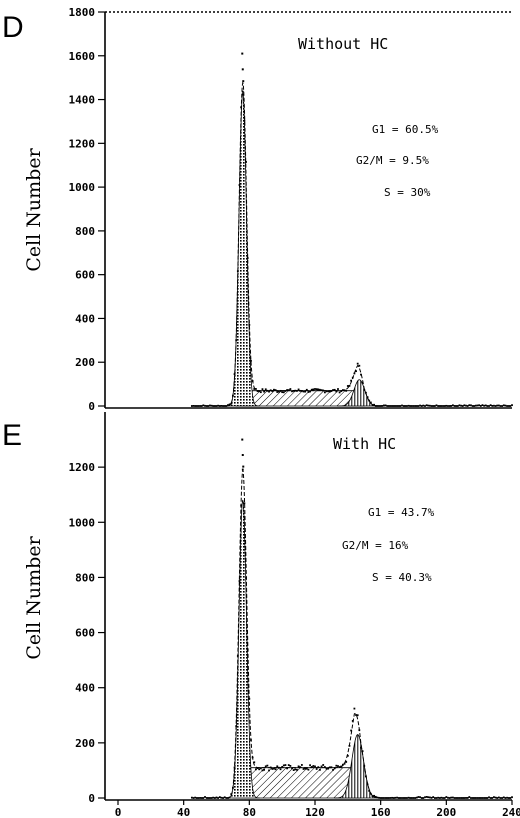 Image resolution: width=520 pixels, height=818 pixels. What do you see at coordinates (242, 249) in the screenshot?
I see `g1-peak-area-d` at bounding box center [242, 249].